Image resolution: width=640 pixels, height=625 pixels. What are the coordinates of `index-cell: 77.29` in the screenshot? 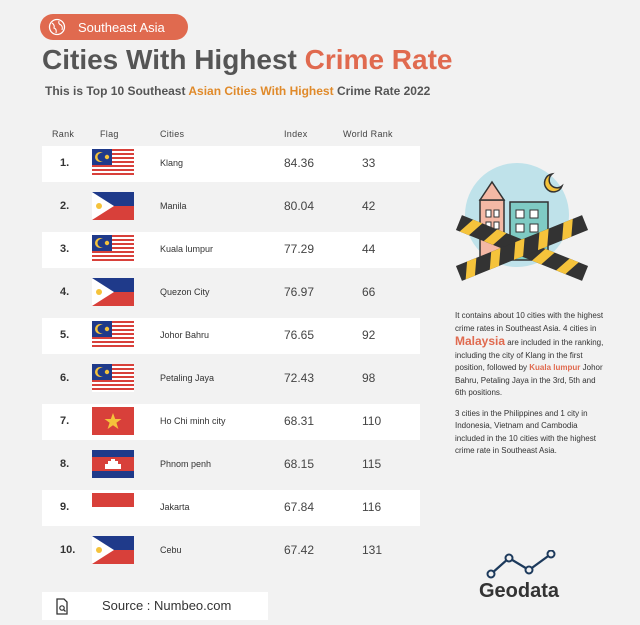 It's located at (299, 249).